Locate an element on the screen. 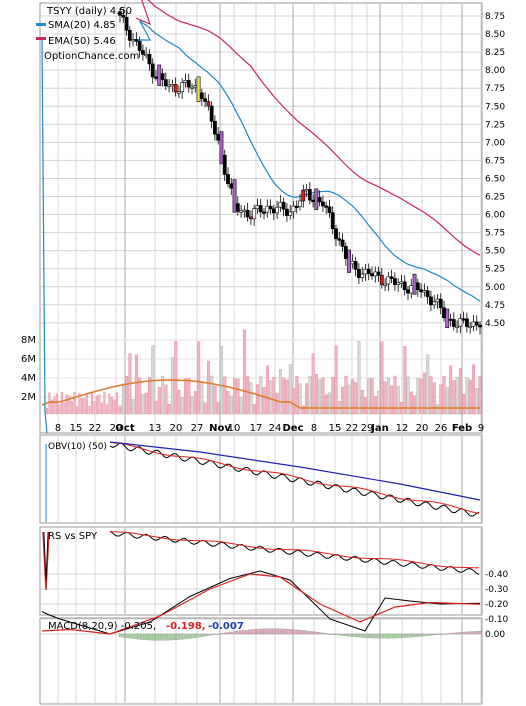  rs-label: RS vs SPY is located at coordinates (73, 536).